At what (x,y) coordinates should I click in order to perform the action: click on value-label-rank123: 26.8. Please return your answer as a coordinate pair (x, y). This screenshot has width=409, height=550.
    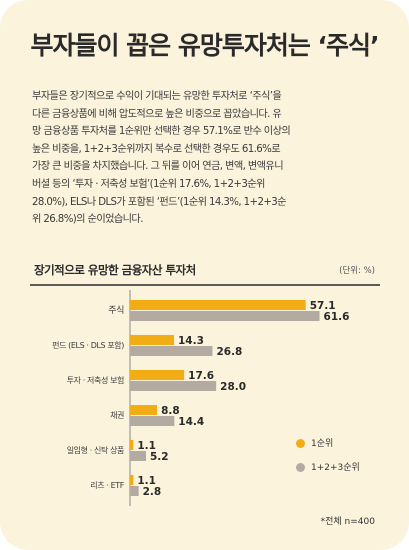
    Looking at the image, I should click on (229, 352).